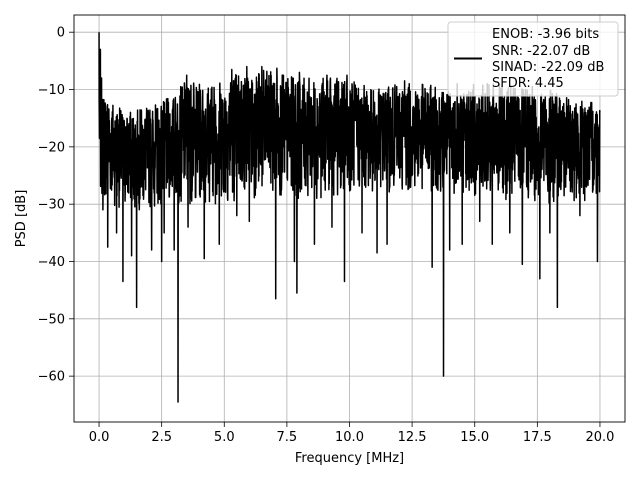 Image resolution: width=640 pixels, height=480 pixels. What do you see at coordinates (21, 219) in the screenshot?
I see `y-axis-label: PSD [dB]` at bounding box center [21, 219].